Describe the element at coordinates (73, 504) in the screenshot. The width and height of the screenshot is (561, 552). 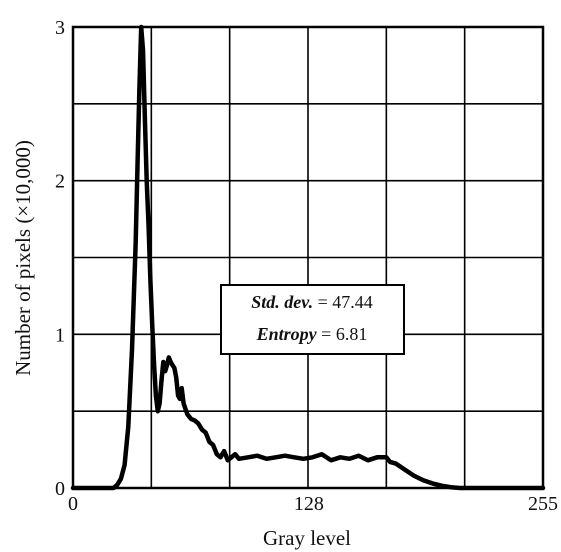
I see `x-tick-label: 0` at that location.